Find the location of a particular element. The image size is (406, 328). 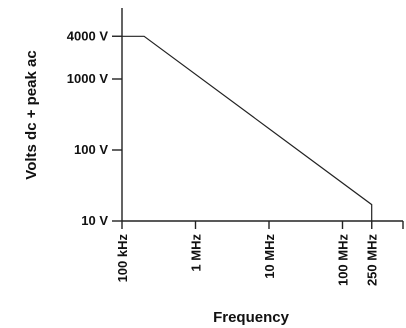

y-tick-label: 1000 V is located at coordinates (88, 78).